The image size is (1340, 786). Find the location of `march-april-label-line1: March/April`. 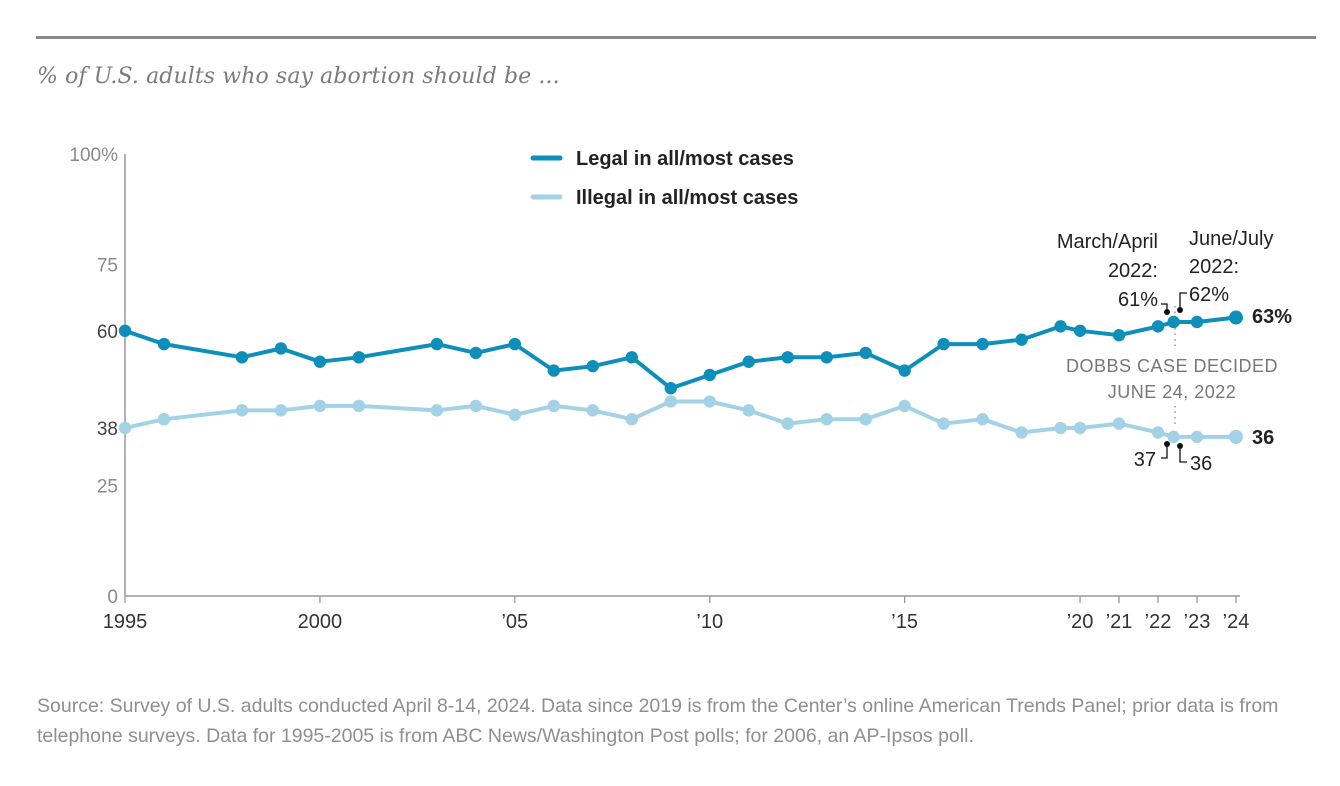

march-april-label-line1: March/April is located at coordinates (1107, 242).